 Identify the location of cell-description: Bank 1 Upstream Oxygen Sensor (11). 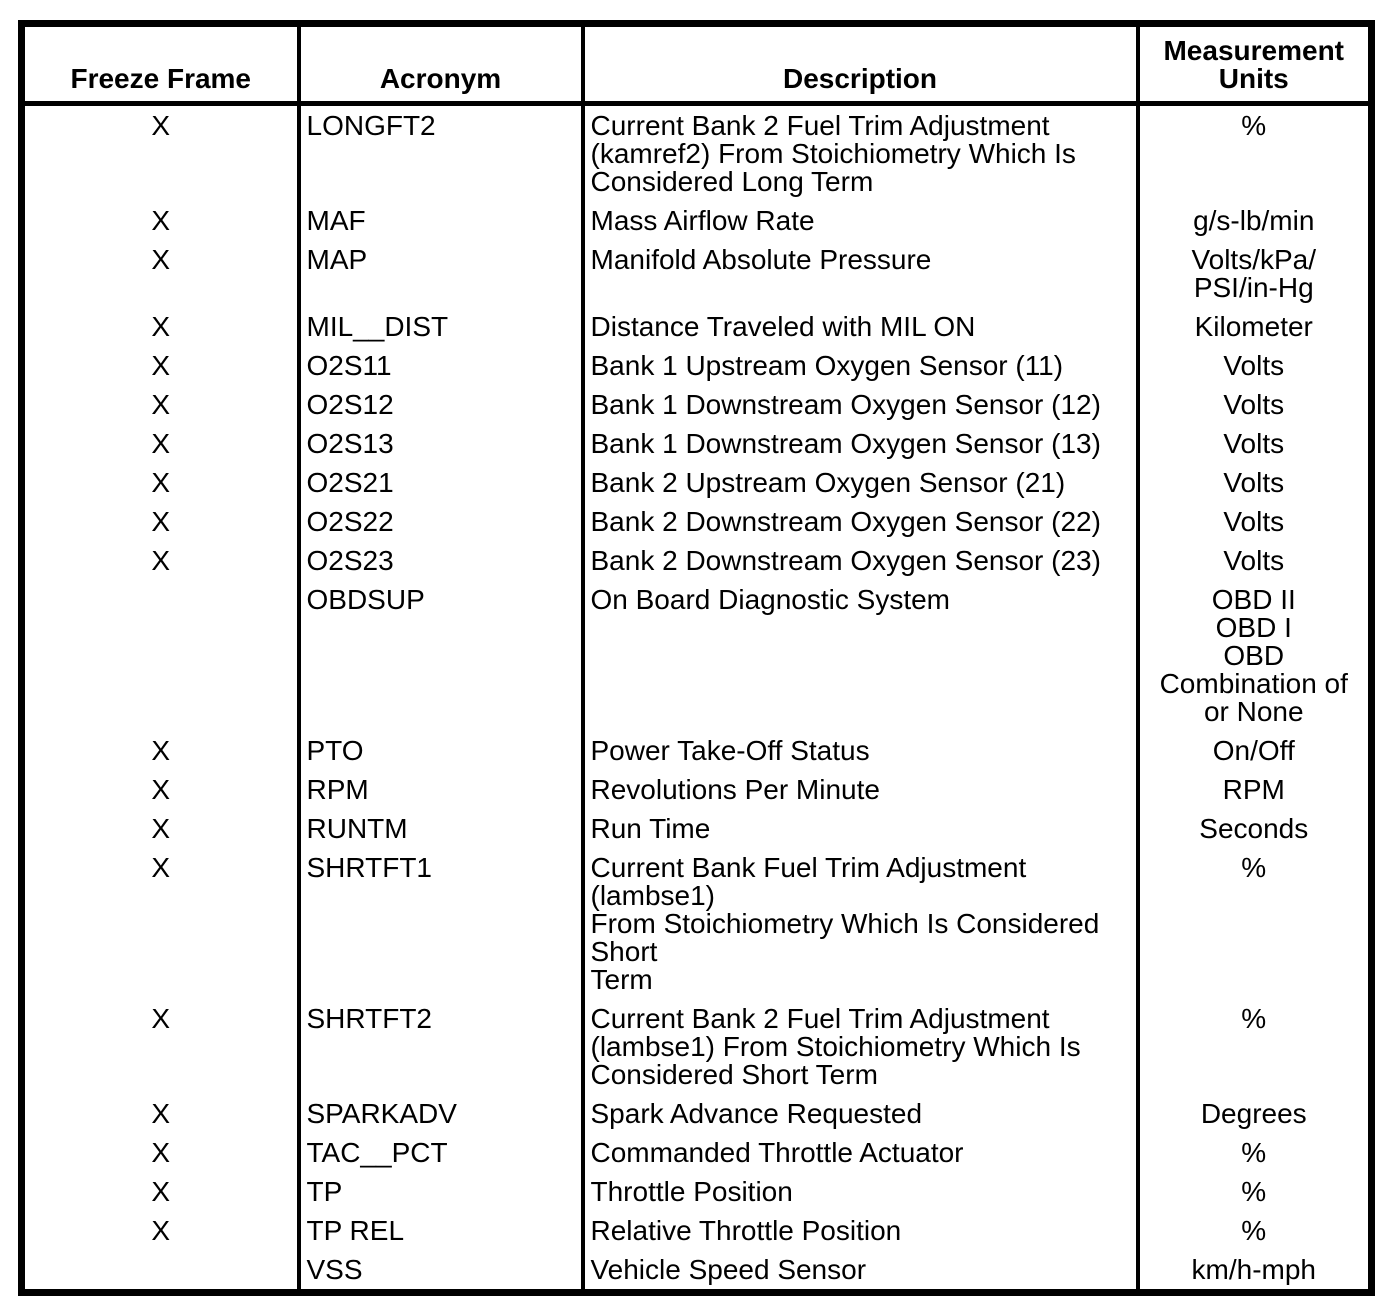
(859, 365).